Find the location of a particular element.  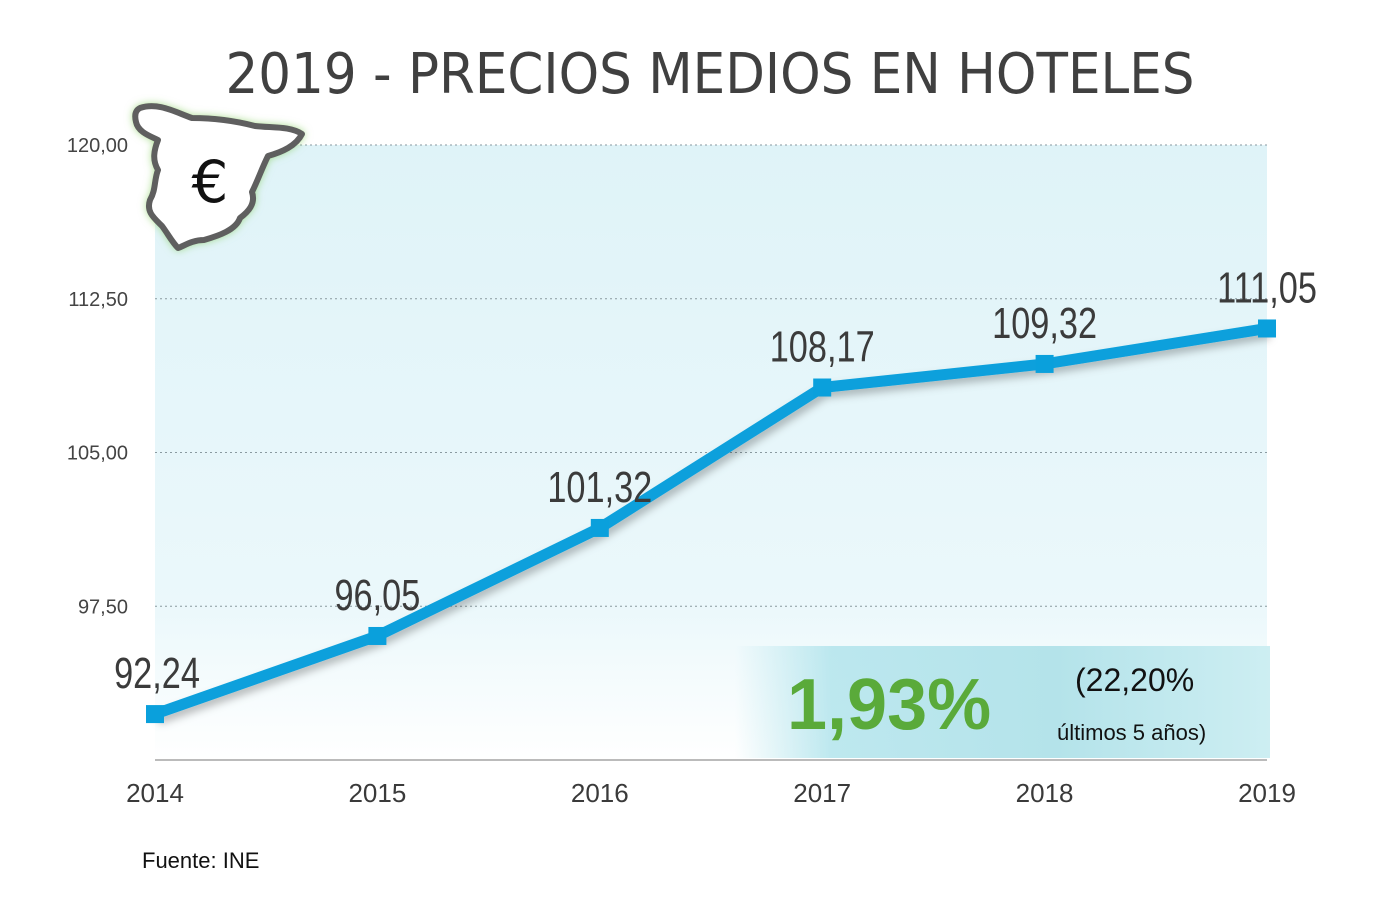

y-tick-label: 112,50 is located at coordinates (98, 300).